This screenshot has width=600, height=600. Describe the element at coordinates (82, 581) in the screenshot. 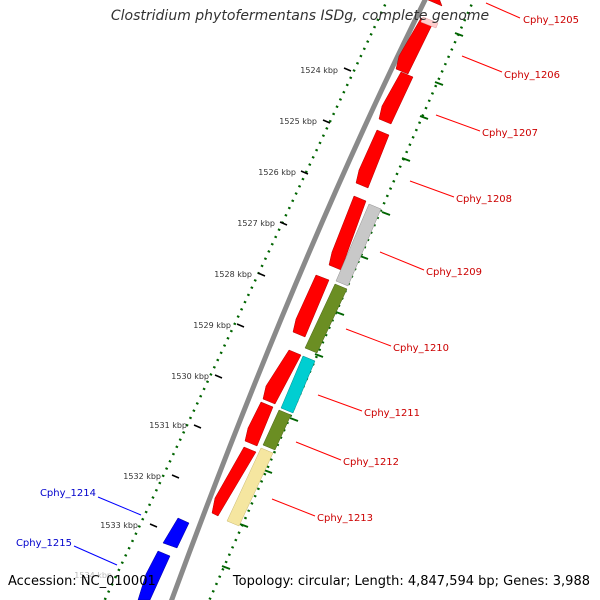

I see `accession-text: Accession: NC_010001` at that location.